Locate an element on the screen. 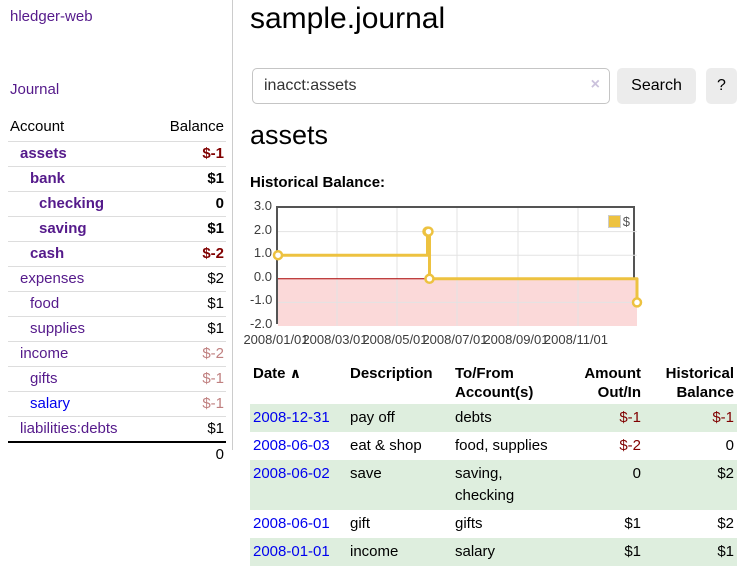 The width and height of the screenshot is (742, 582). account-row: bank $1 is located at coordinates (117, 179).